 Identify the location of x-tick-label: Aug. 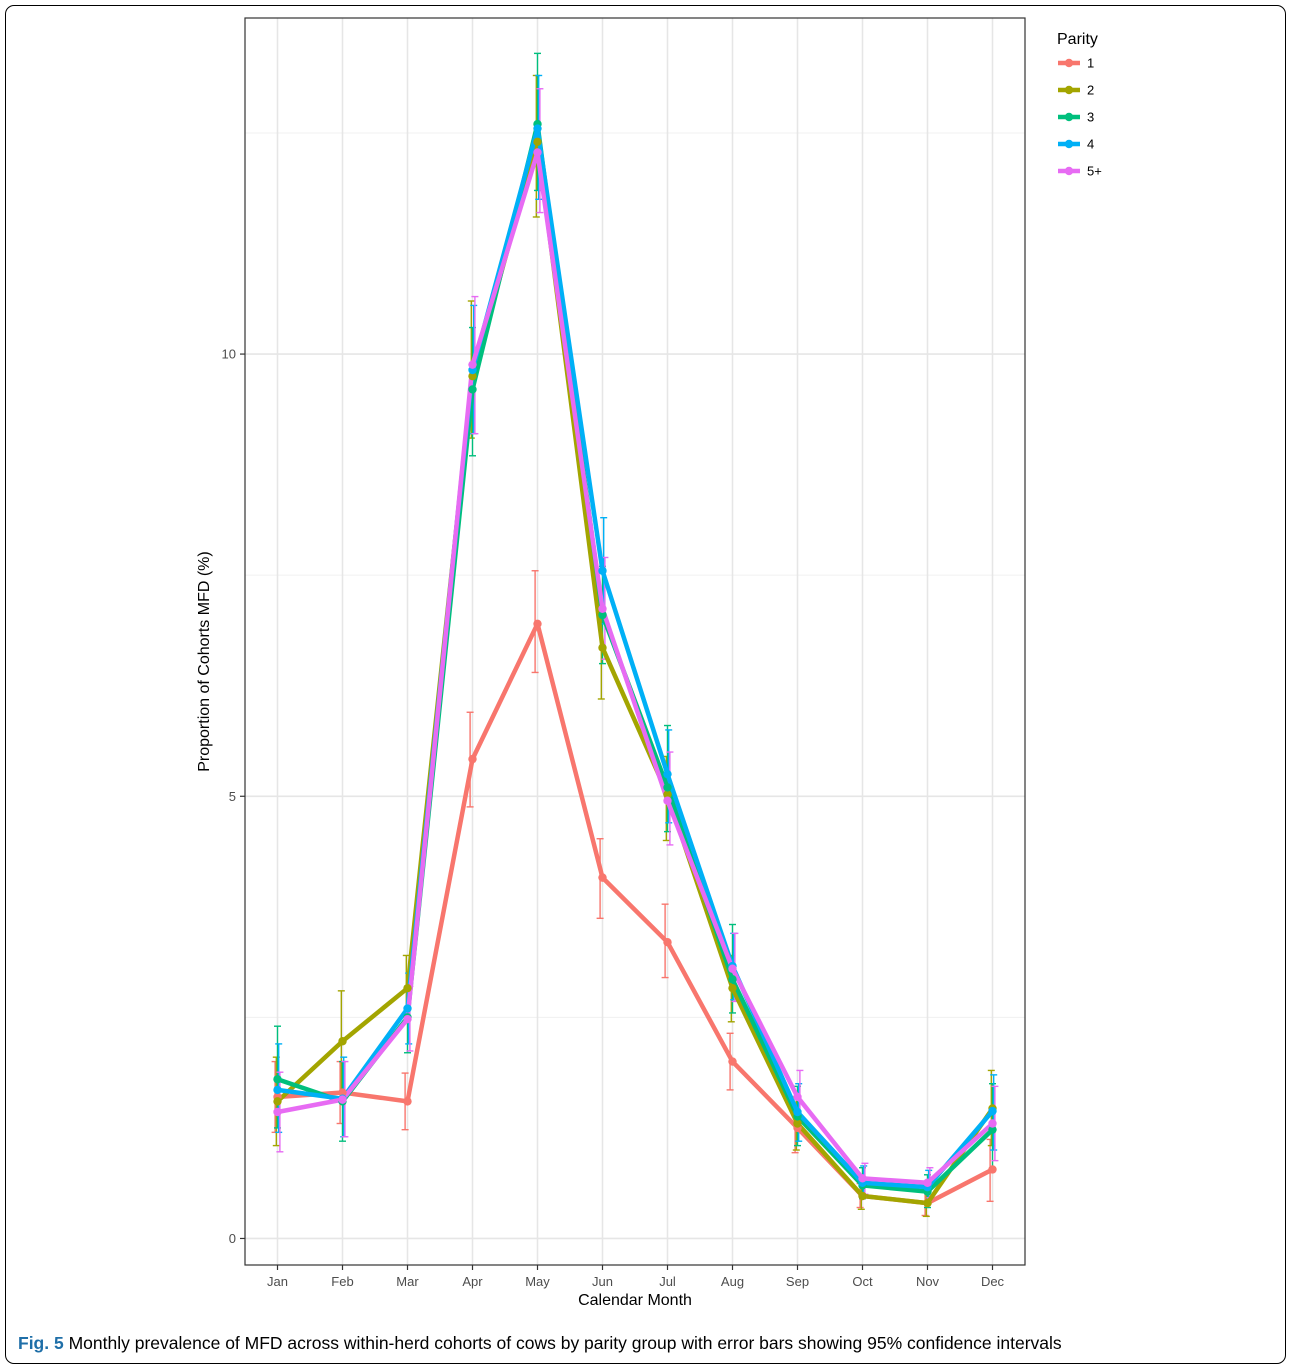
(732, 1281).